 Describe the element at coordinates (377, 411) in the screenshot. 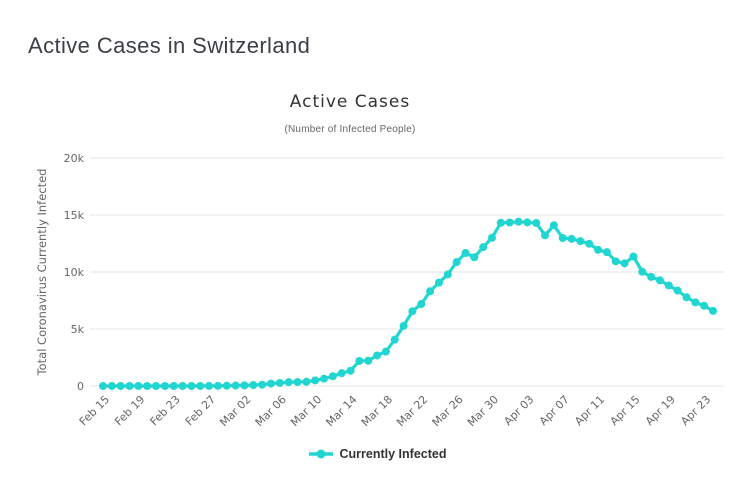

I see `x-axis-tick-label: Mar 18` at that location.